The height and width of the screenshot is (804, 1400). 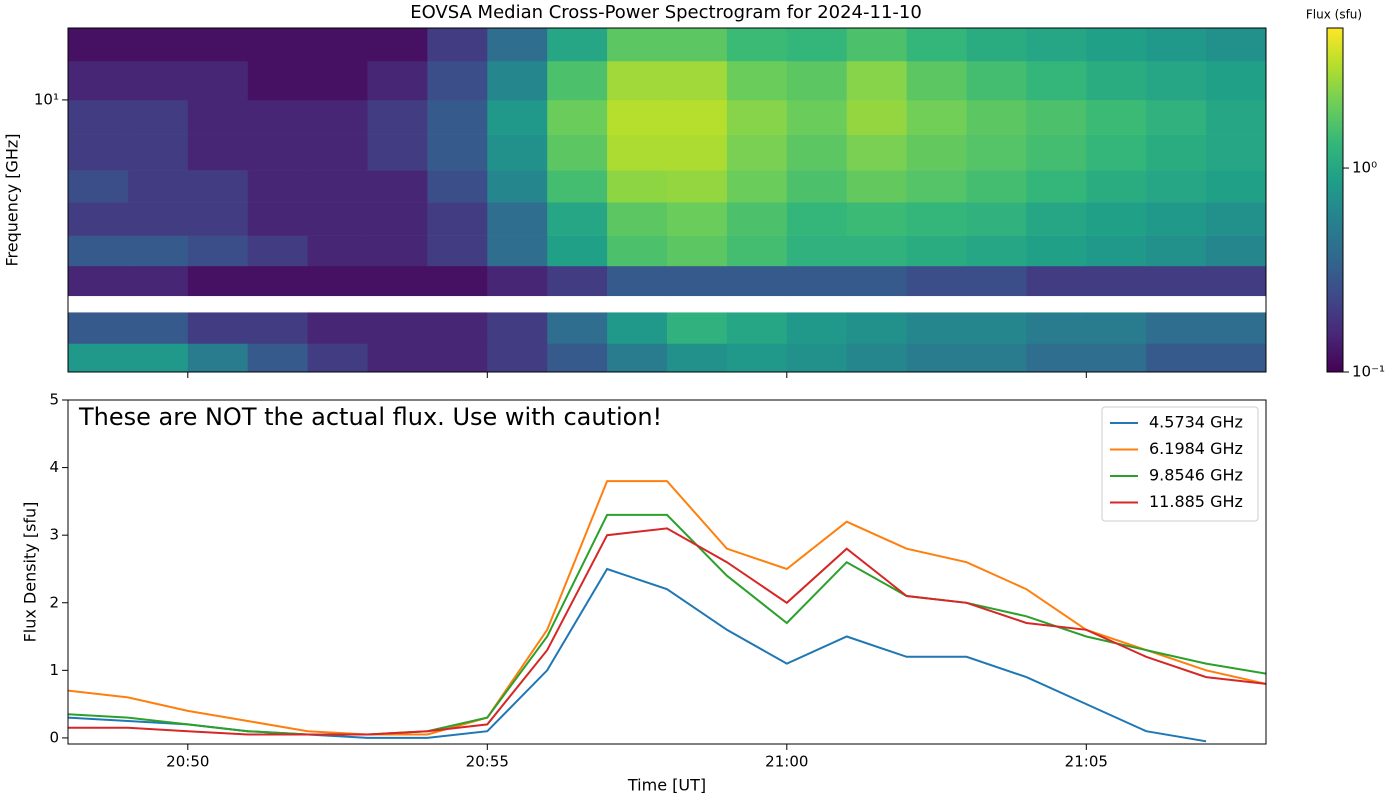 What do you see at coordinates (487, 762) in the screenshot?
I see `x-tick-label: 20:55` at bounding box center [487, 762].